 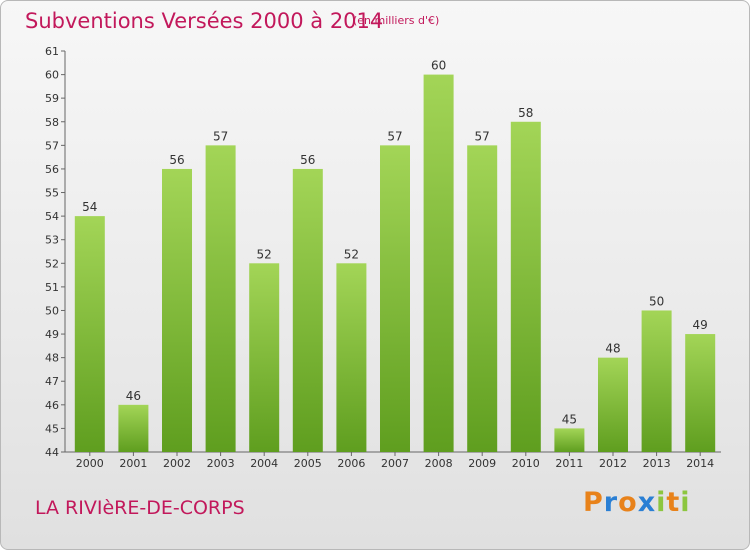 I want to click on x-tick-label-2007: 2007, so click(x=395, y=463).